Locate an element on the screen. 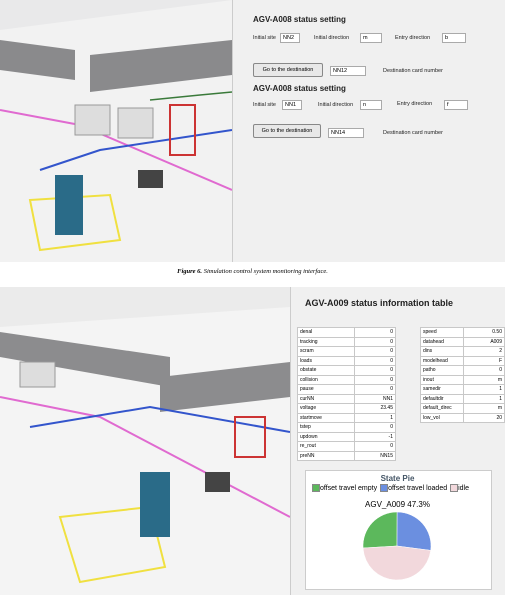 The height and width of the screenshot is (595, 505). legend-item: offset travel empty is located at coordinates (345, 488).